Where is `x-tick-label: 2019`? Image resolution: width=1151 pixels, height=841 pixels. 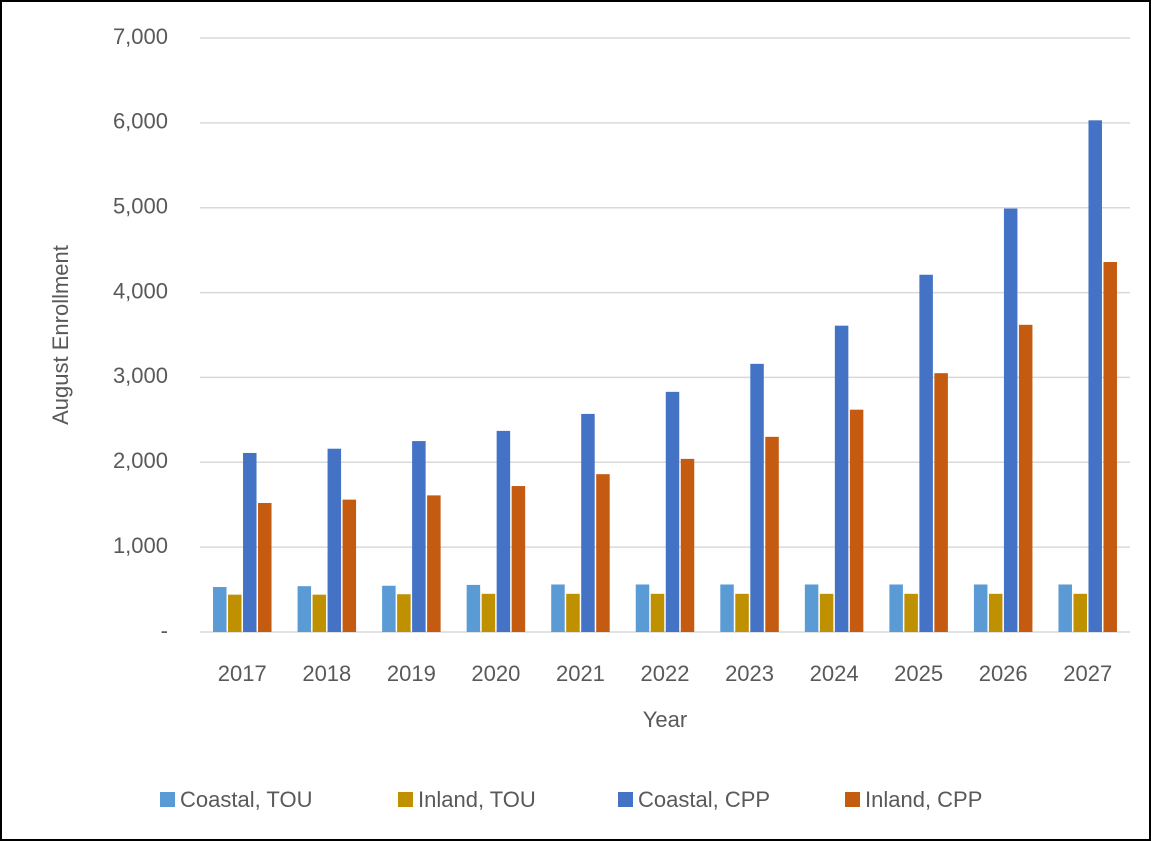
x-tick-label: 2019 is located at coordinates (411, 673).